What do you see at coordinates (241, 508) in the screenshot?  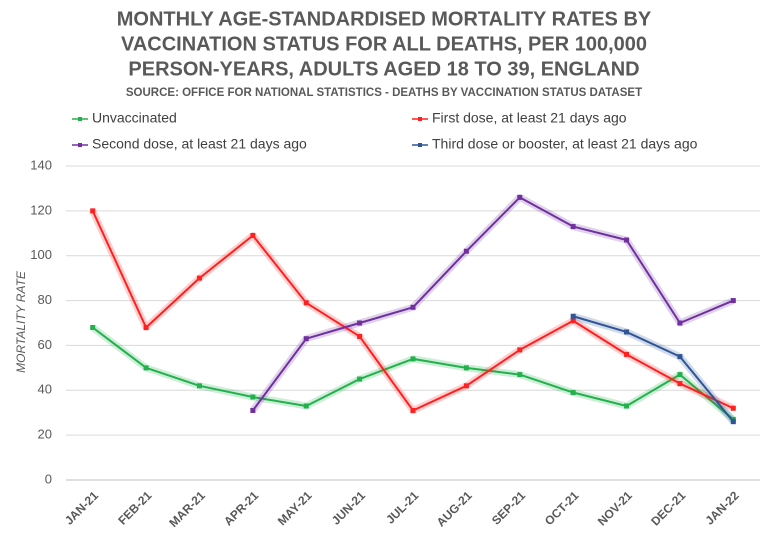 I see `x-tick-label: APR-21` at bounding box center [241, 508].